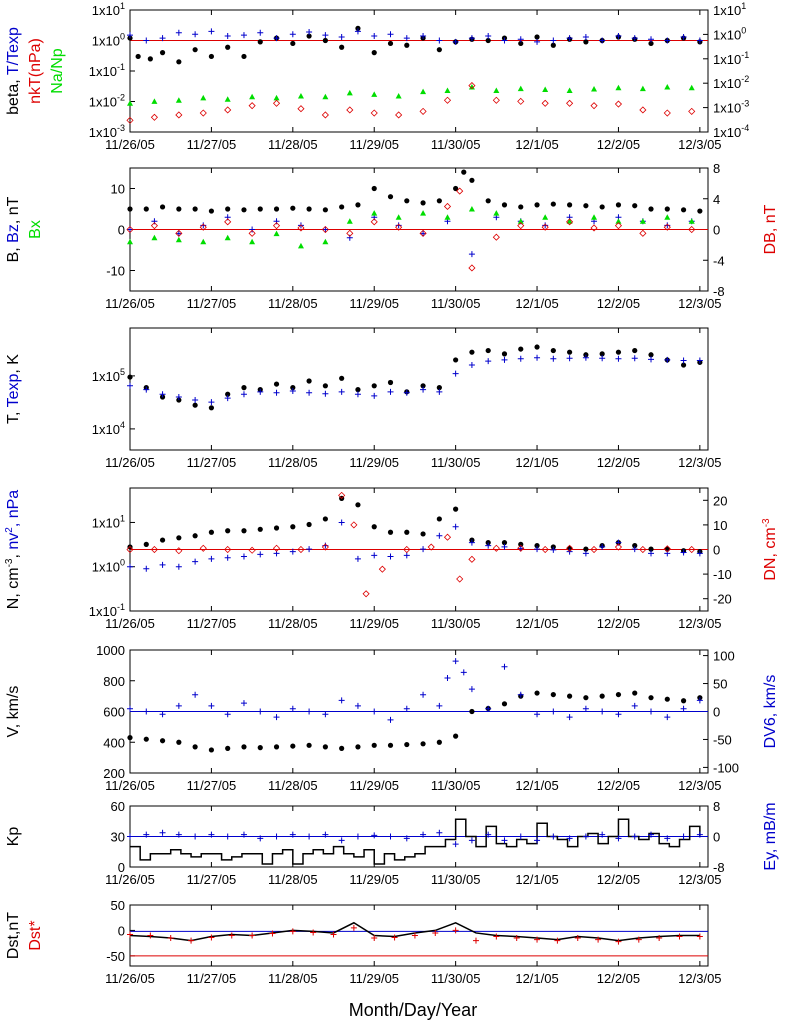  I want to click on y-tick-label-exponent: -1, so click(121, 607).